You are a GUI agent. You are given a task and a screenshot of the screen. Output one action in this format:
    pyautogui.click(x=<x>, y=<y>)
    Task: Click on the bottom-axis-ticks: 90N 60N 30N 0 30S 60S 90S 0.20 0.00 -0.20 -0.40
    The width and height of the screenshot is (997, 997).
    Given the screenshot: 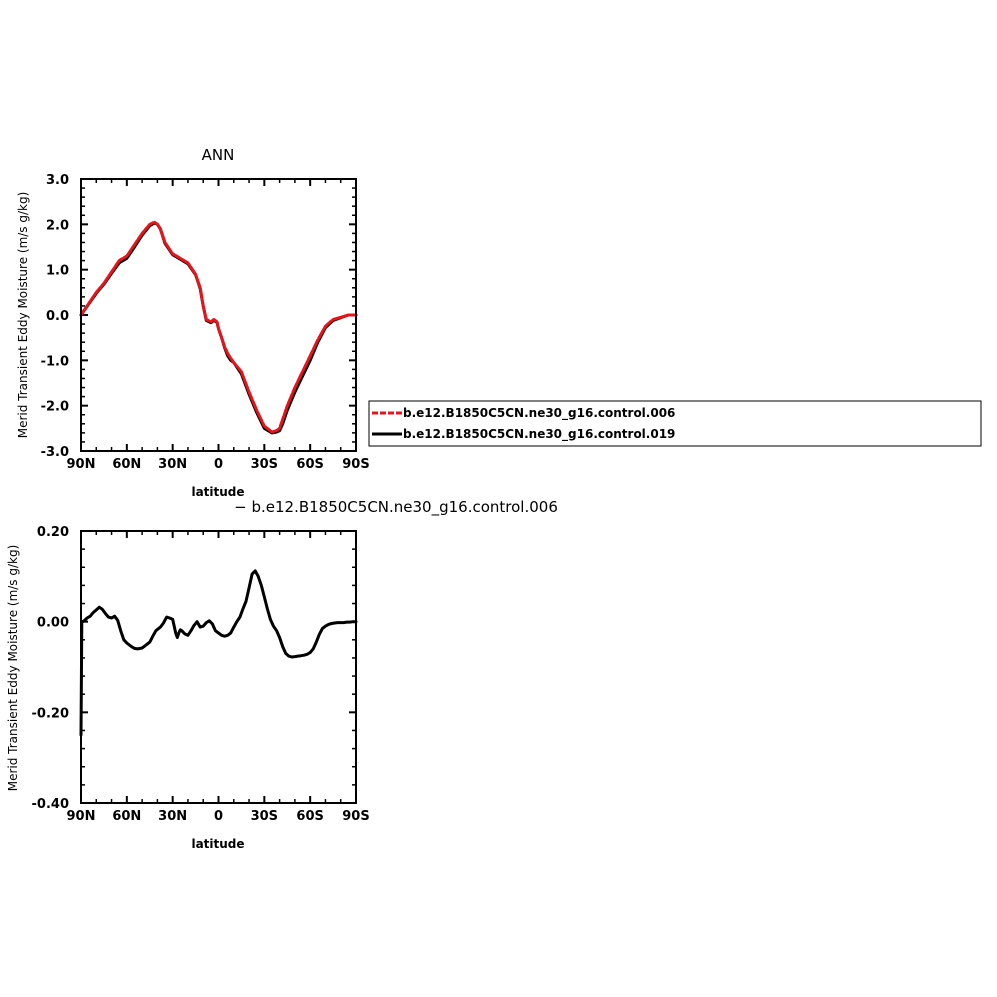 What is the action you would take?
    pyautogui.click(x=201, y=674)
    